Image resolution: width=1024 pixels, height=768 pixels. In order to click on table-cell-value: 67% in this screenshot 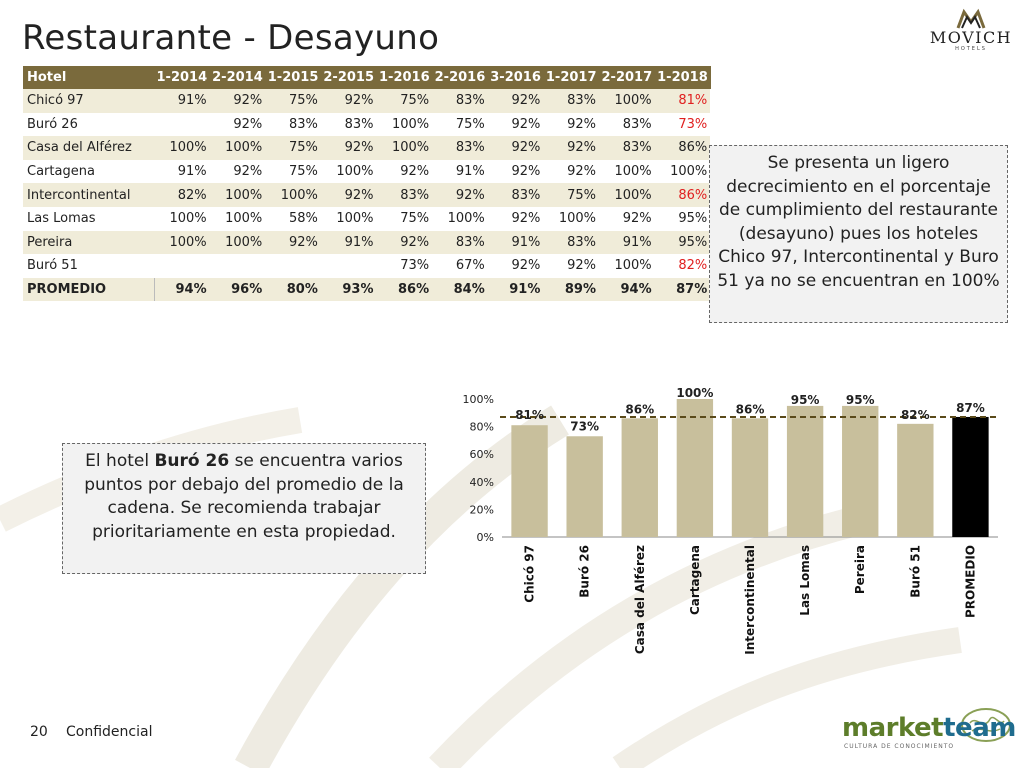, I will do `click(460, 266)`.